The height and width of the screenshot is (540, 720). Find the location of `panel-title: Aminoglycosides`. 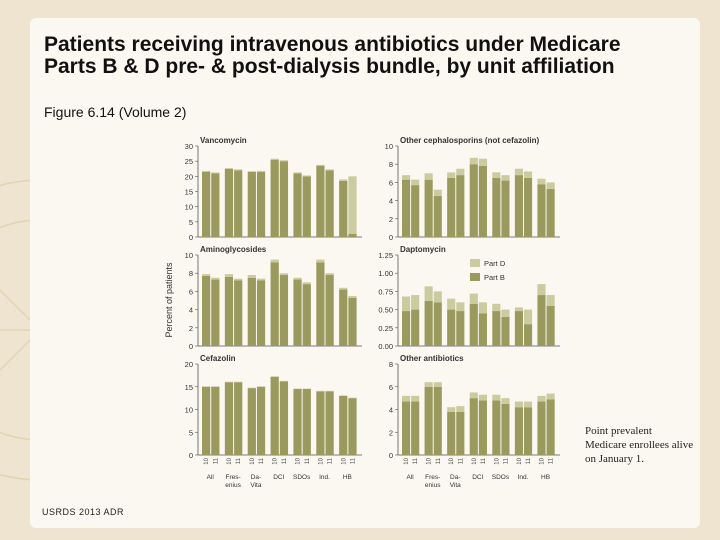

panel-title: Aminoglycosides is located at coordinates (233, 249).